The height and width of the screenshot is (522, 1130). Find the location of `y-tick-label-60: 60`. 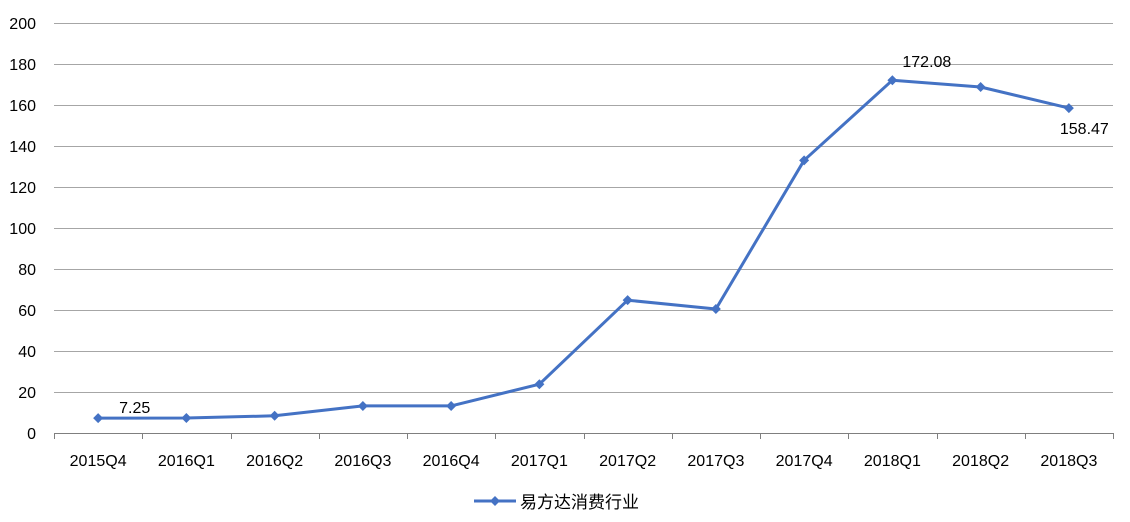

y-tick-label-60: 60 is located at coordinates (27, 311).